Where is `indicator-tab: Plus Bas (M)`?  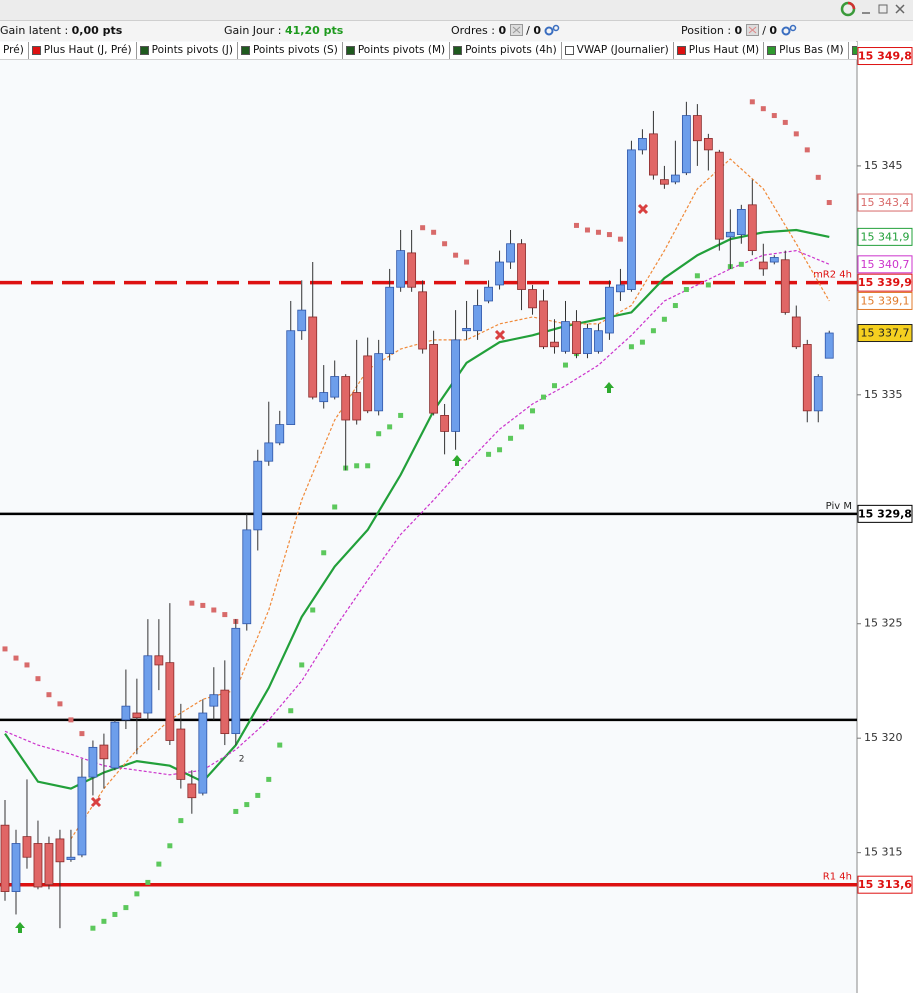
indicator-tab: Plus Bas (M) is located at coordinates (806, 50).